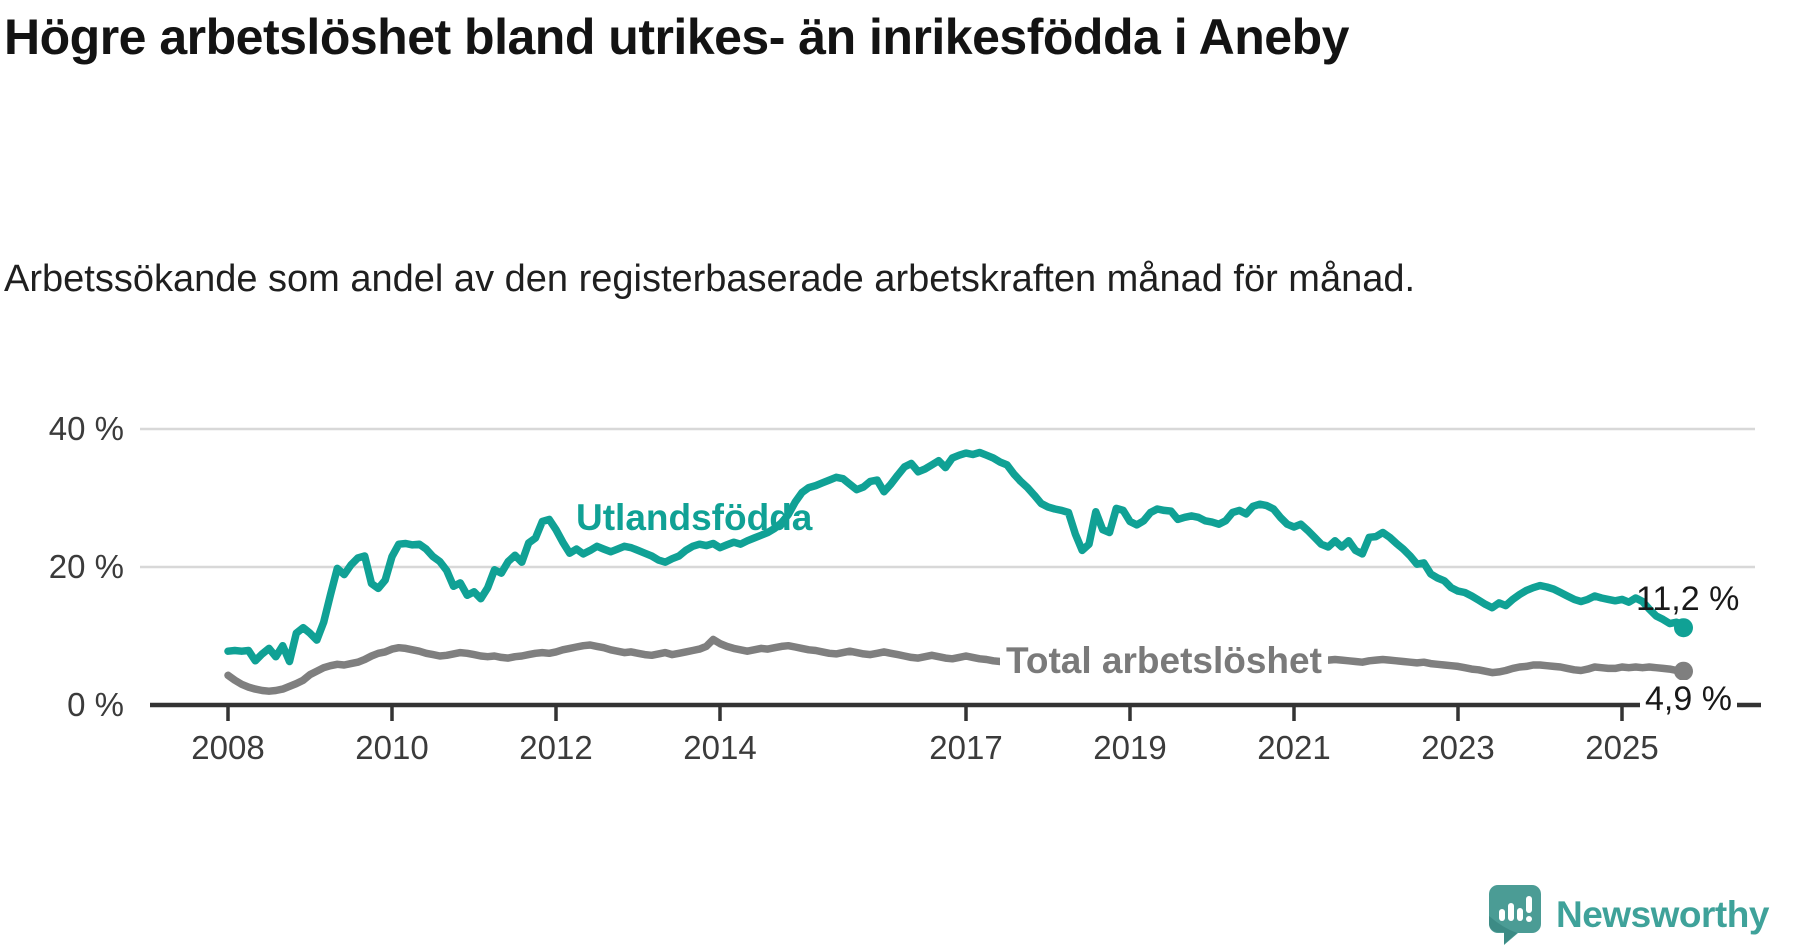 This screenshot has width=1800, height=948. Describe the element at coordinates (720, 747) in the screenshot. I see `x-axis-label-2014: 2014` at that location.